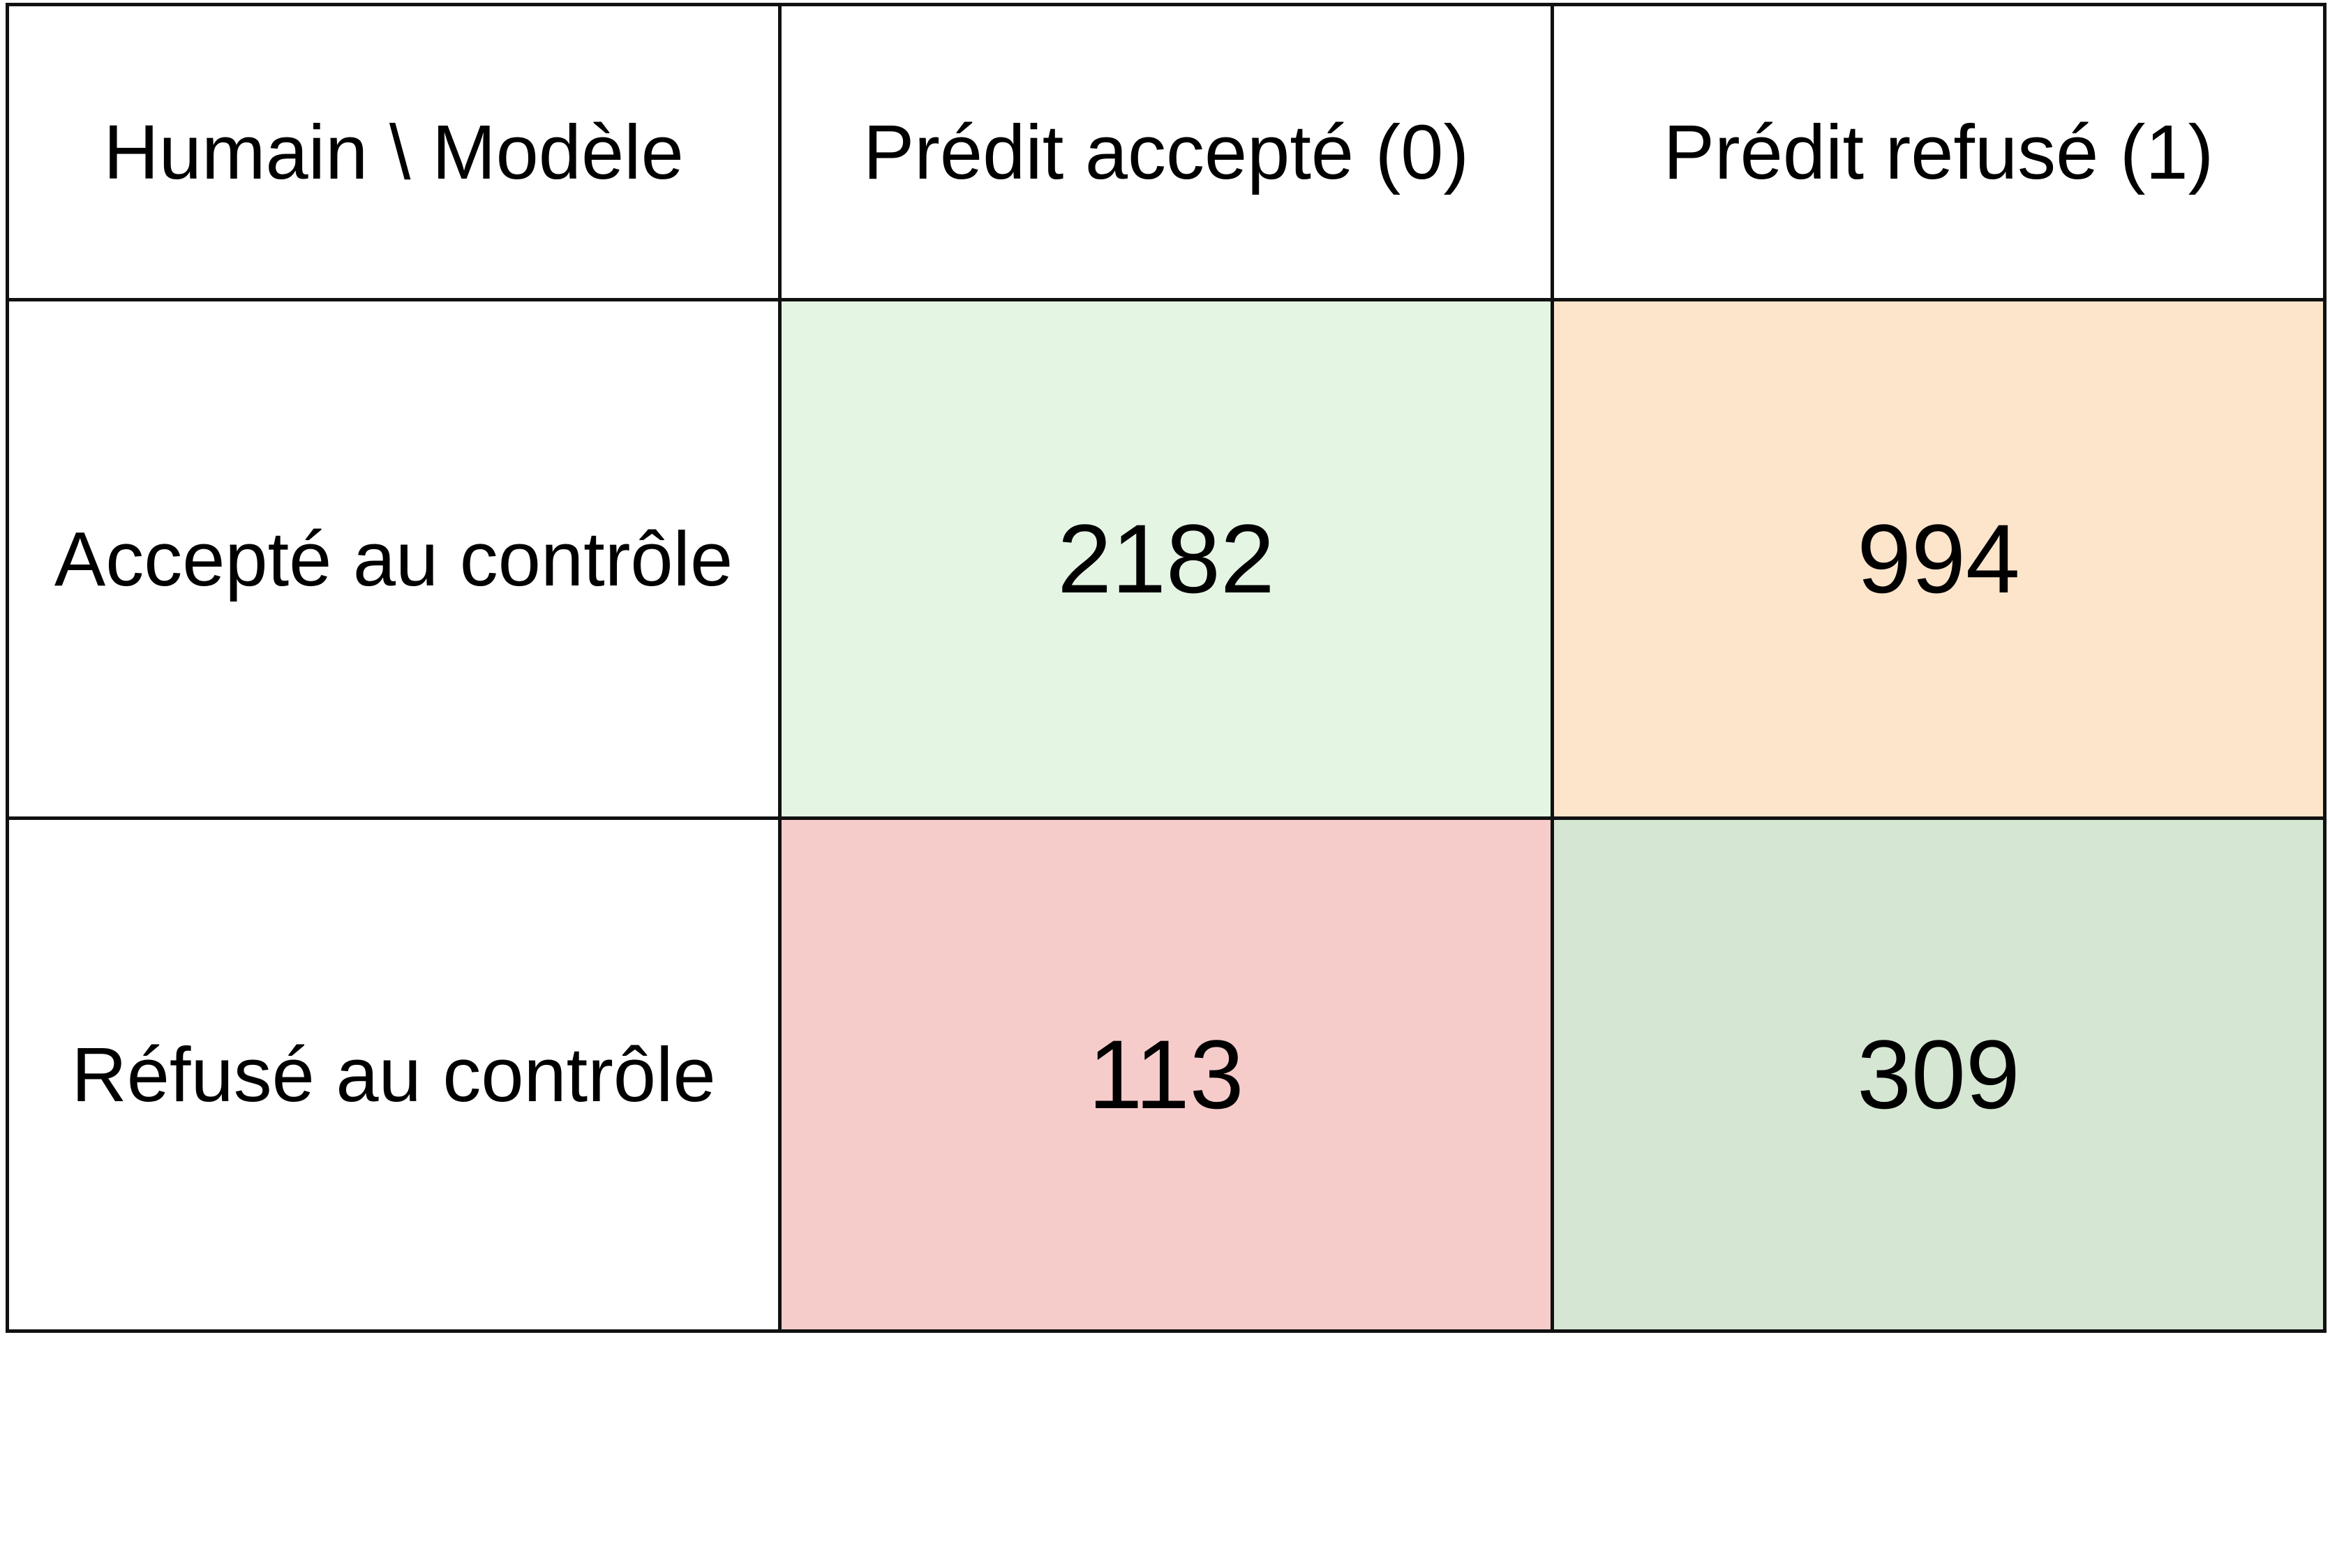  I want to click on matrix-cell-1-0: 113, so click(1166, 1074).